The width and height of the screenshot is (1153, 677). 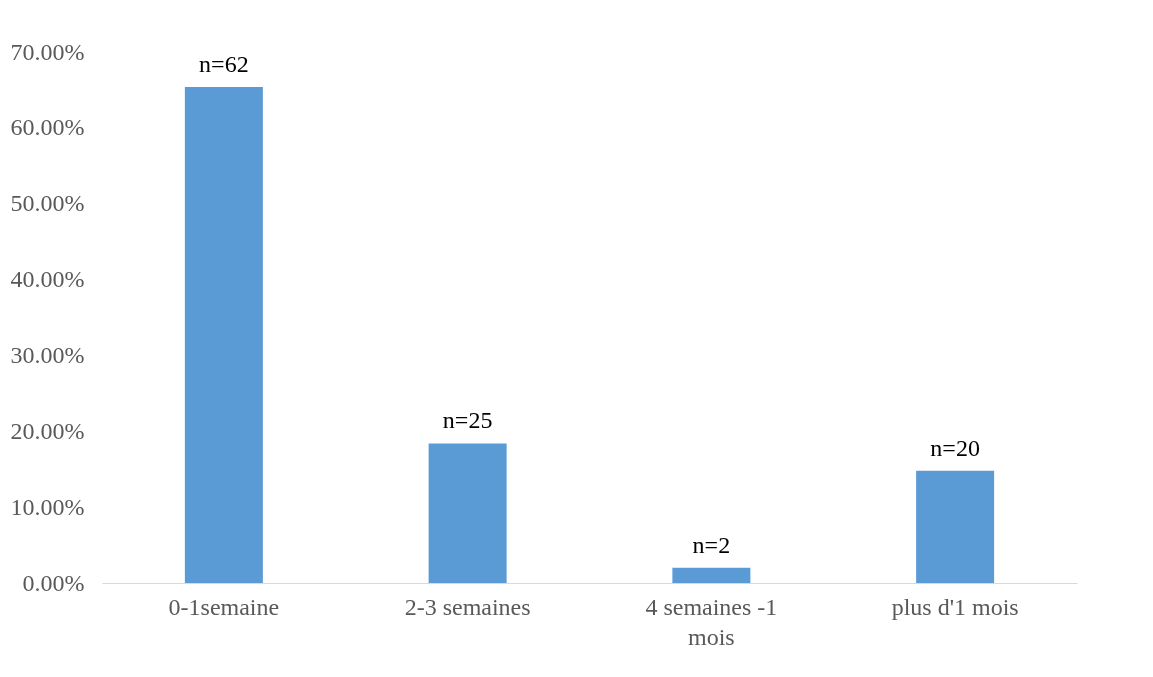 I want to click on y-tick-label: 0.00%, so click(x=53, y=582).